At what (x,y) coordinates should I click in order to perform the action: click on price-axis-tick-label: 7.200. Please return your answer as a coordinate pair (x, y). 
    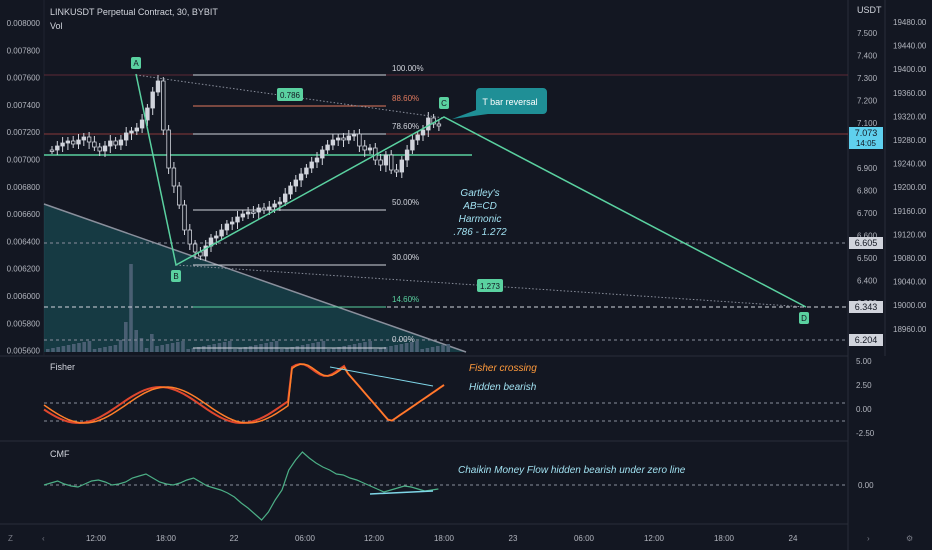
    Looking at the image, I should click on (867, 101).